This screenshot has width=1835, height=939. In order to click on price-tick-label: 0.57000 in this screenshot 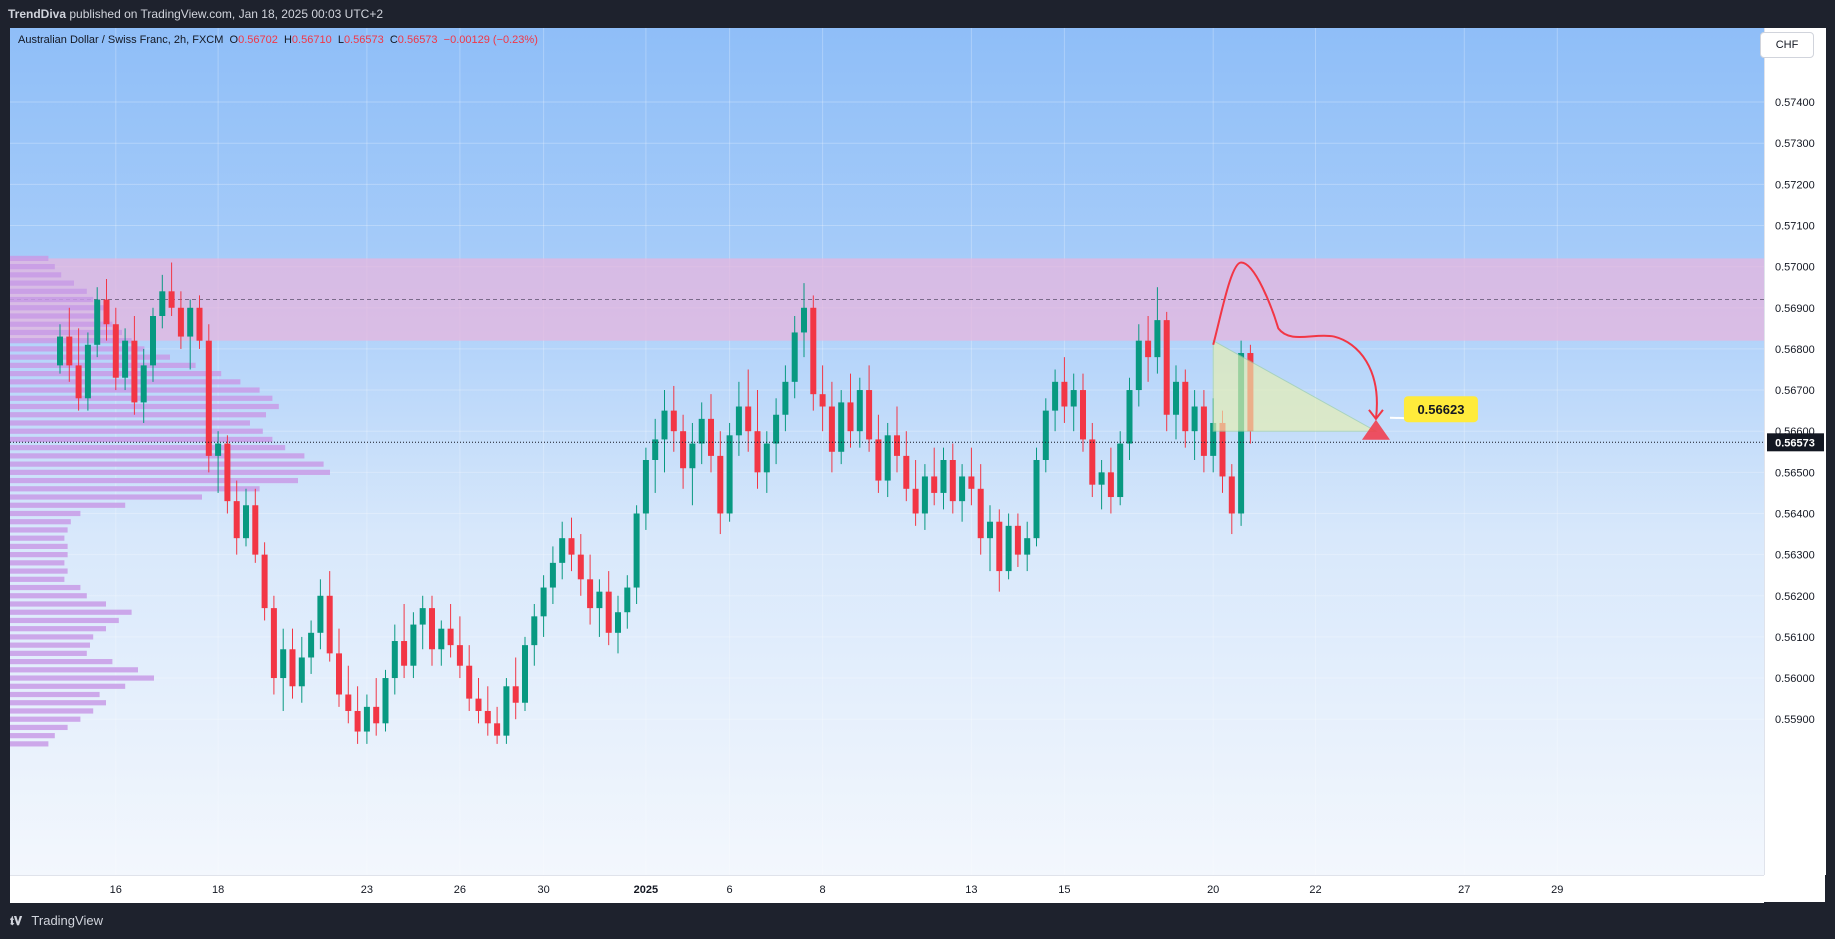, I will do `click(1795, 268)`.